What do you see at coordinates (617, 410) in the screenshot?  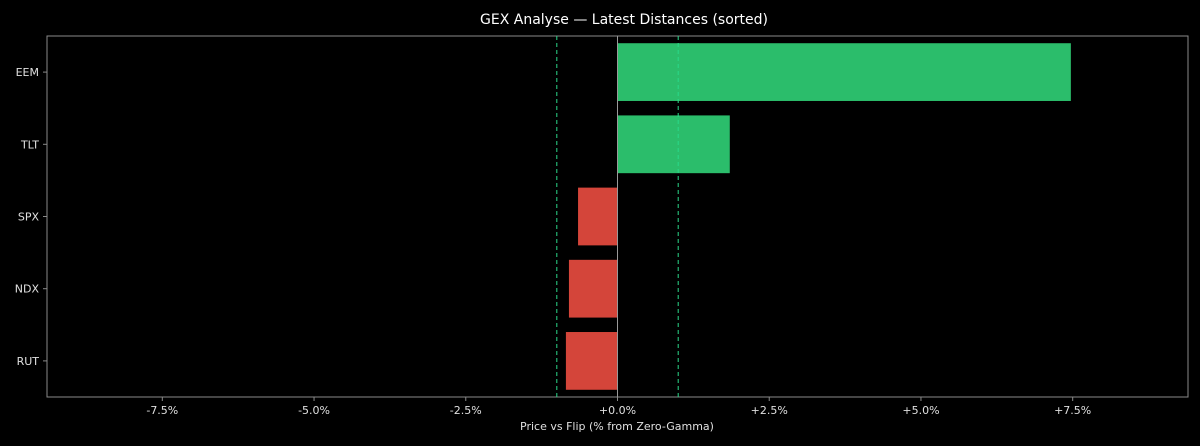 I see `x-tick-label: +0.0%` at bounding box center [617, 410].